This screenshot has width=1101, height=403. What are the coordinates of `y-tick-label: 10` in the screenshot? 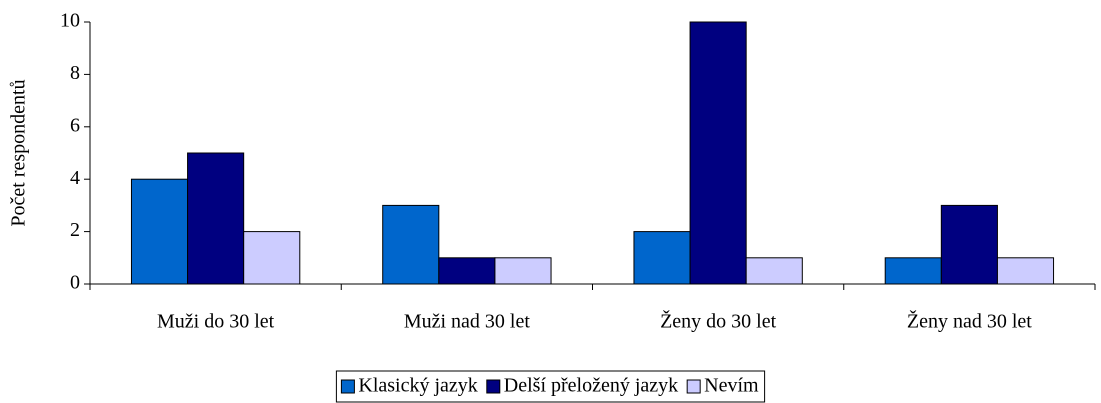 It's located at (70, 21).